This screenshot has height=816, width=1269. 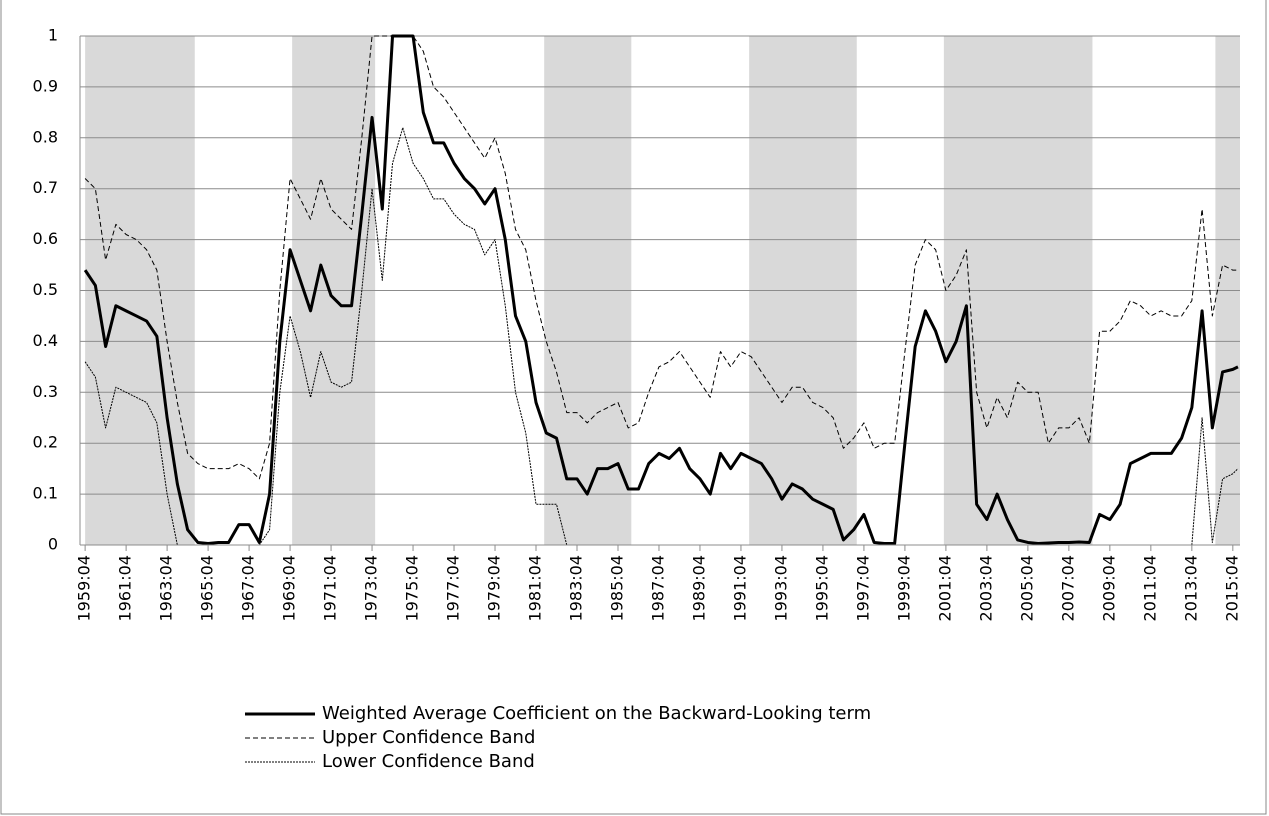 What do you see at coordinates (739, 588) in the screenshot?
I see `x-tick-label: 1991:04` at bounding box center [739, 588].